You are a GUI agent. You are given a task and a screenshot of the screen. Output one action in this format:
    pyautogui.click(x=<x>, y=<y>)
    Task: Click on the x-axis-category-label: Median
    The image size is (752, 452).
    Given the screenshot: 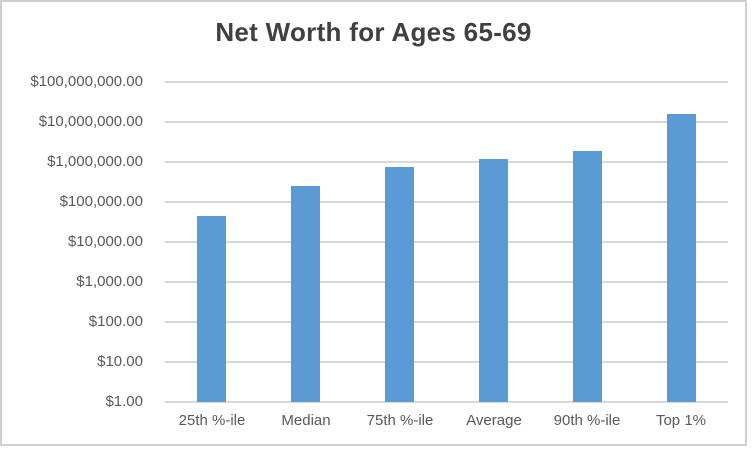 What is the action you would take?
    pyautogui.click(x=306, y=420)
    